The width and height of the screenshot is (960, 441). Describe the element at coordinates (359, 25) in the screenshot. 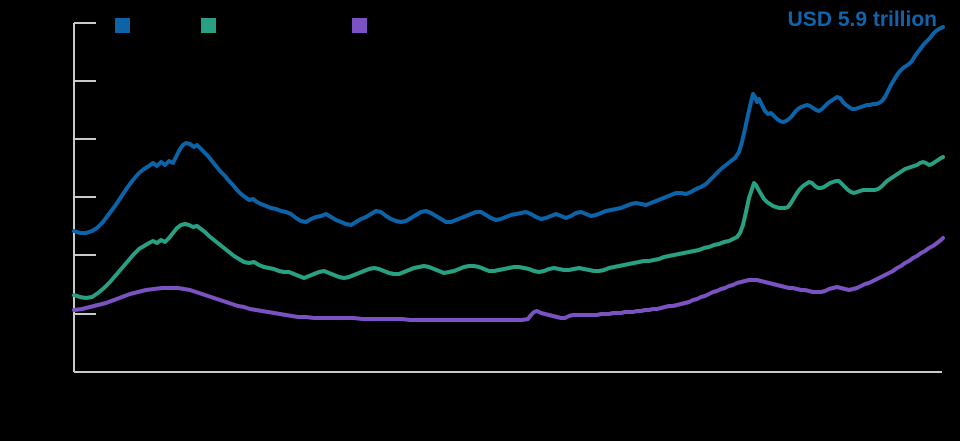

I see `legend-swatch-purple` at that location.